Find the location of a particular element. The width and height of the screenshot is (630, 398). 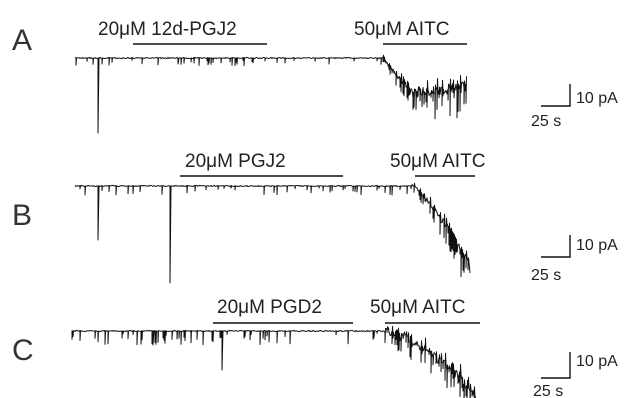

drug-label-c: 20μM PGD2 is located at coordinates (269, 307).